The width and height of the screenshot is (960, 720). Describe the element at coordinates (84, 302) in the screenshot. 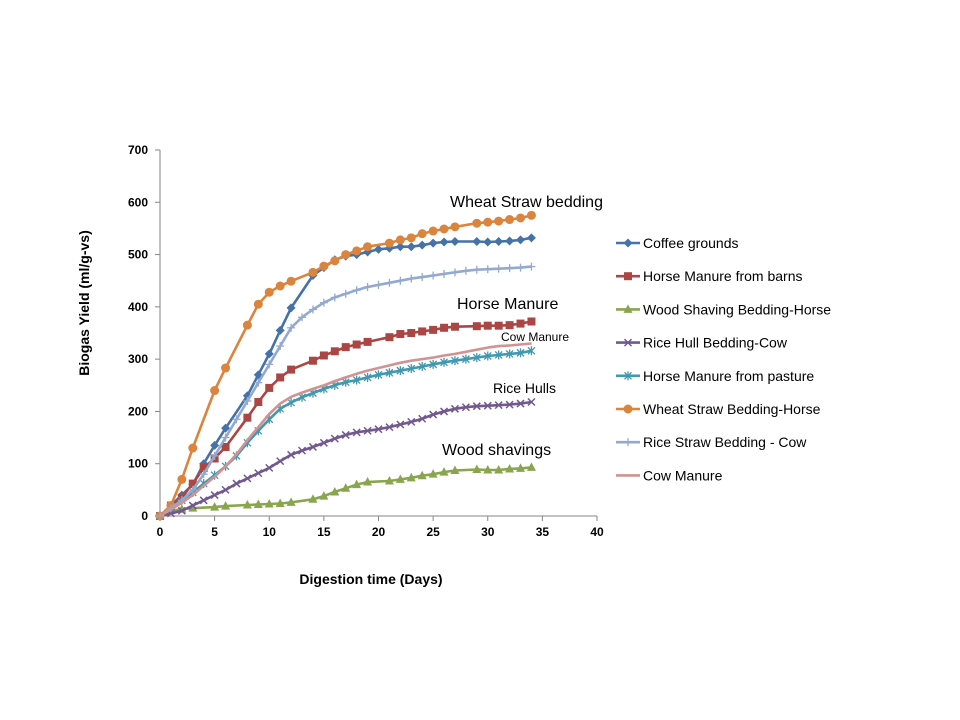

I see `y-axis-title: Biogas Yield (ml/g-vs)` at that location.